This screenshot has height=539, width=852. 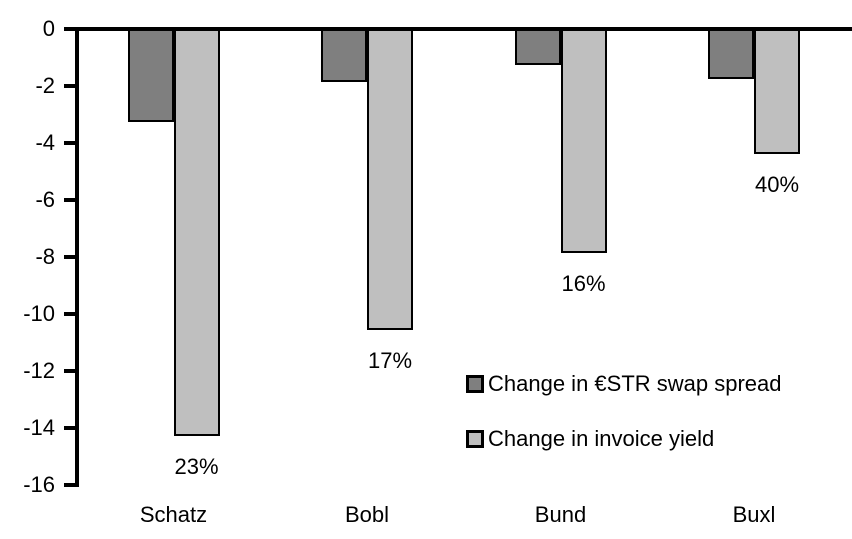 I want to click on legend-item-invoice-yield: Change in invoice yield, so click(x=590, y=439).